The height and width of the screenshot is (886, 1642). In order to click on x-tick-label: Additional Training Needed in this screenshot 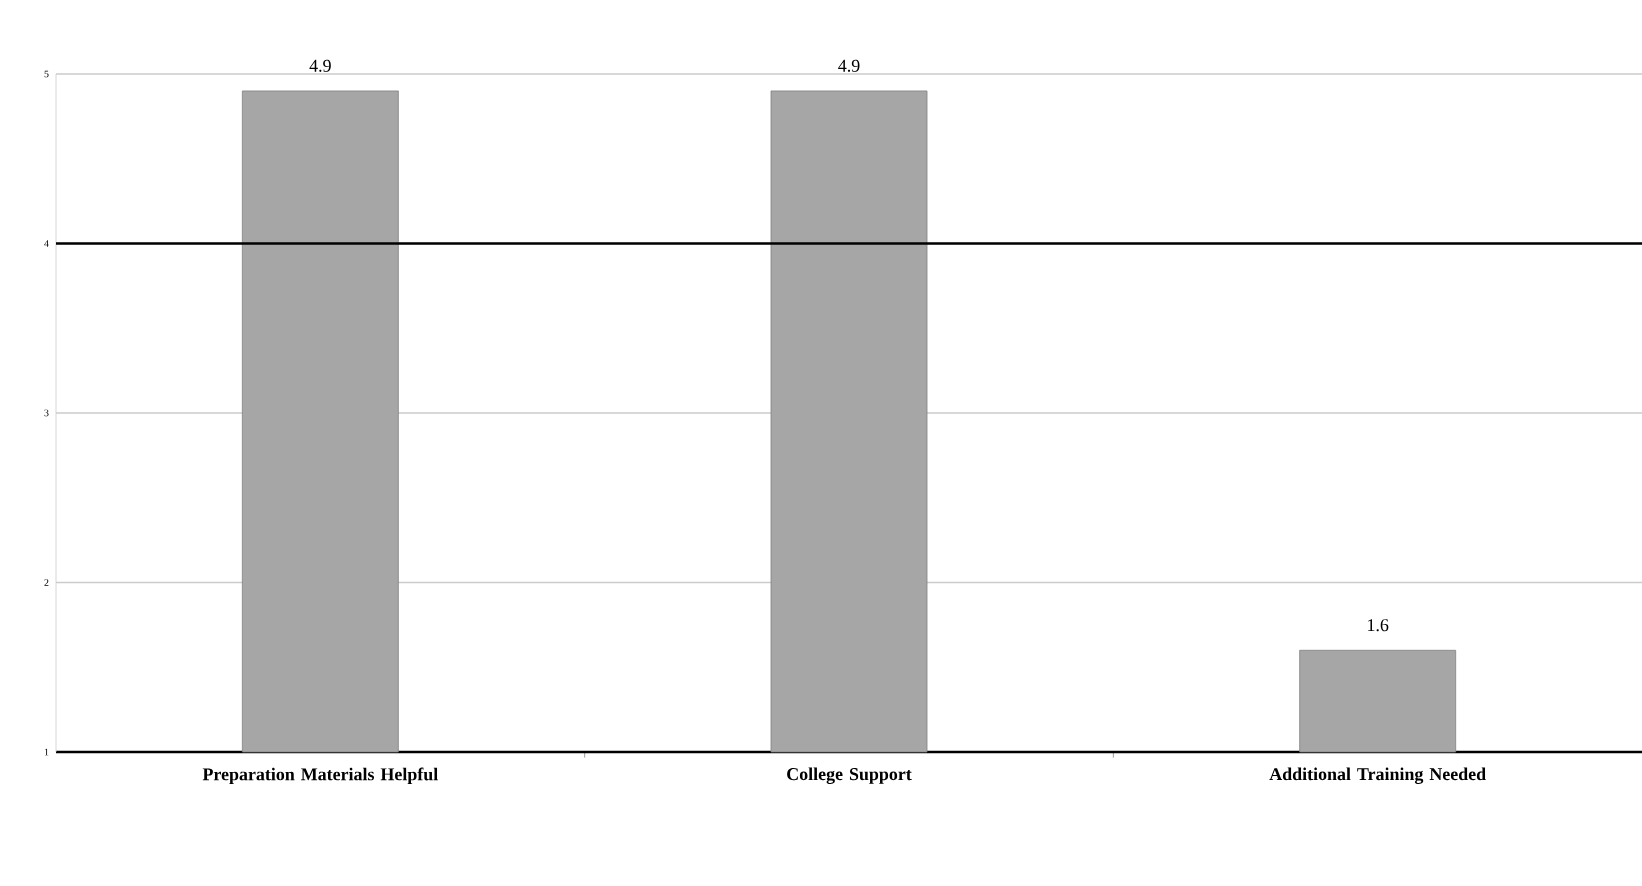, I will do `click(1377, 775)`.